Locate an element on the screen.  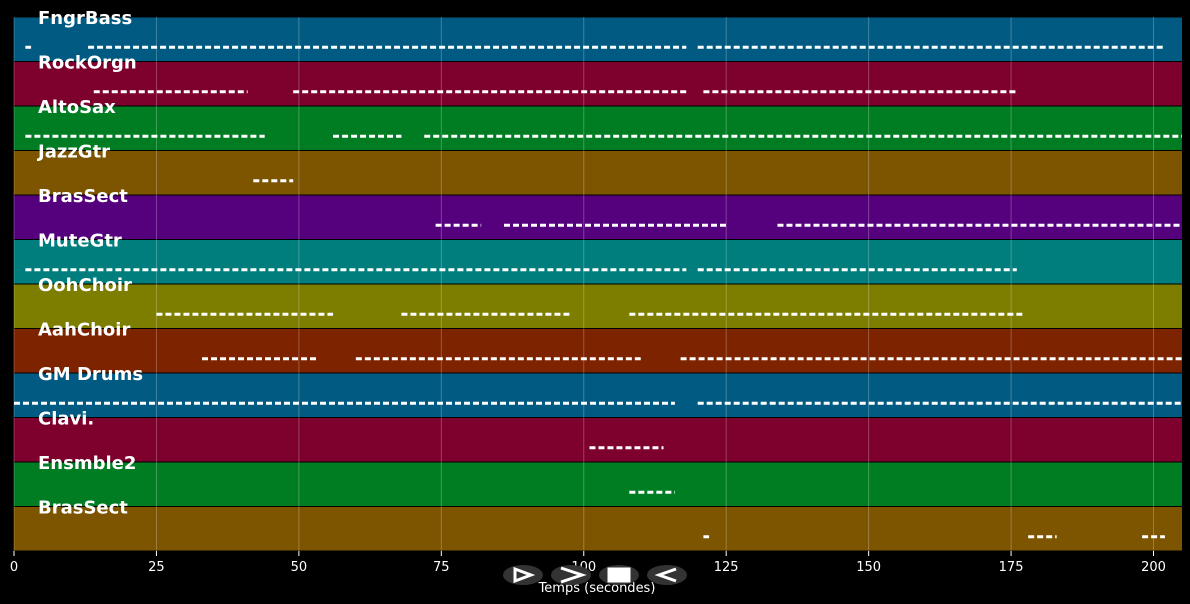
fast-forward-button is located at coordinates (571, 575).